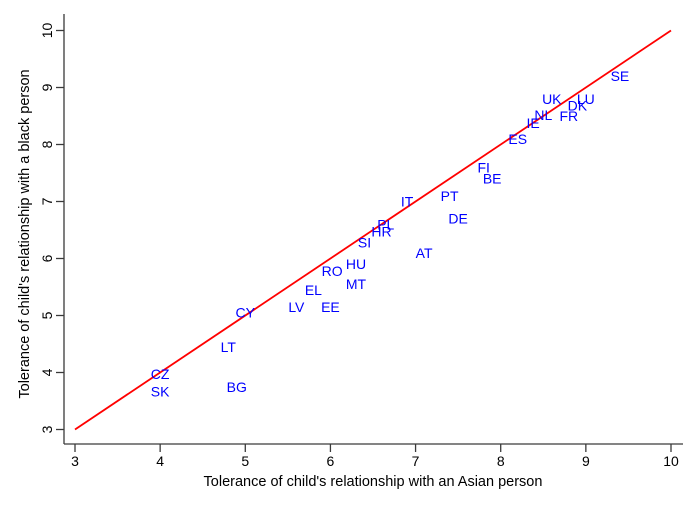 The height and width of the screenshot is (509, 700). What do you see at coordinates (407, 202) in the screenshot?
I see `point-label-IT: IT` at bounding box center [407, 202].